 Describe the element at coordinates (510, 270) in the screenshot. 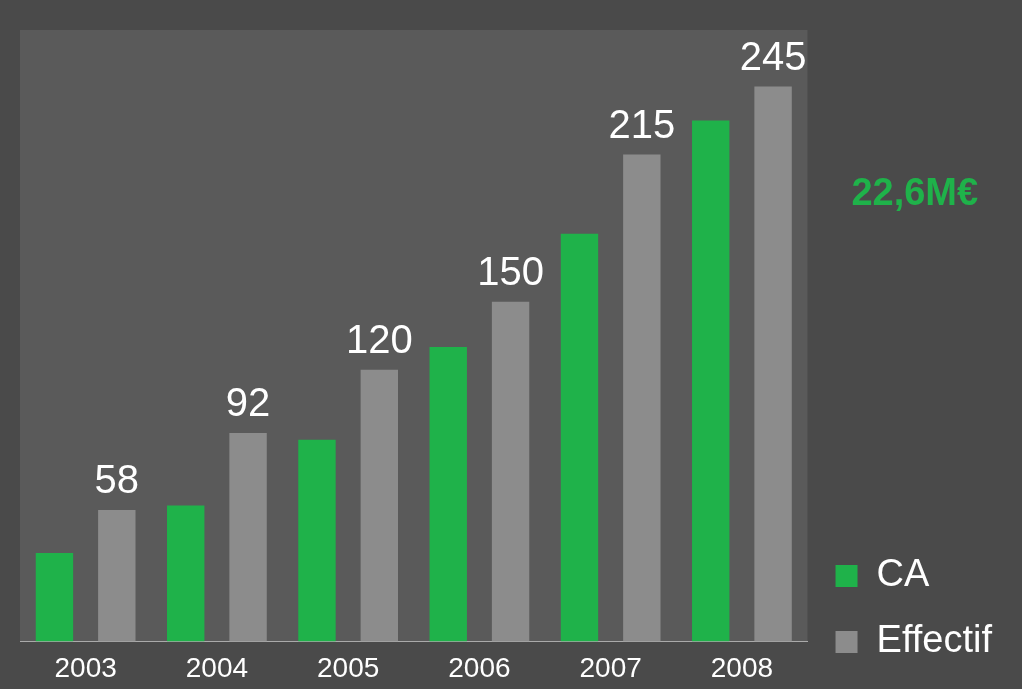

I see `data-label: 150` at that location.